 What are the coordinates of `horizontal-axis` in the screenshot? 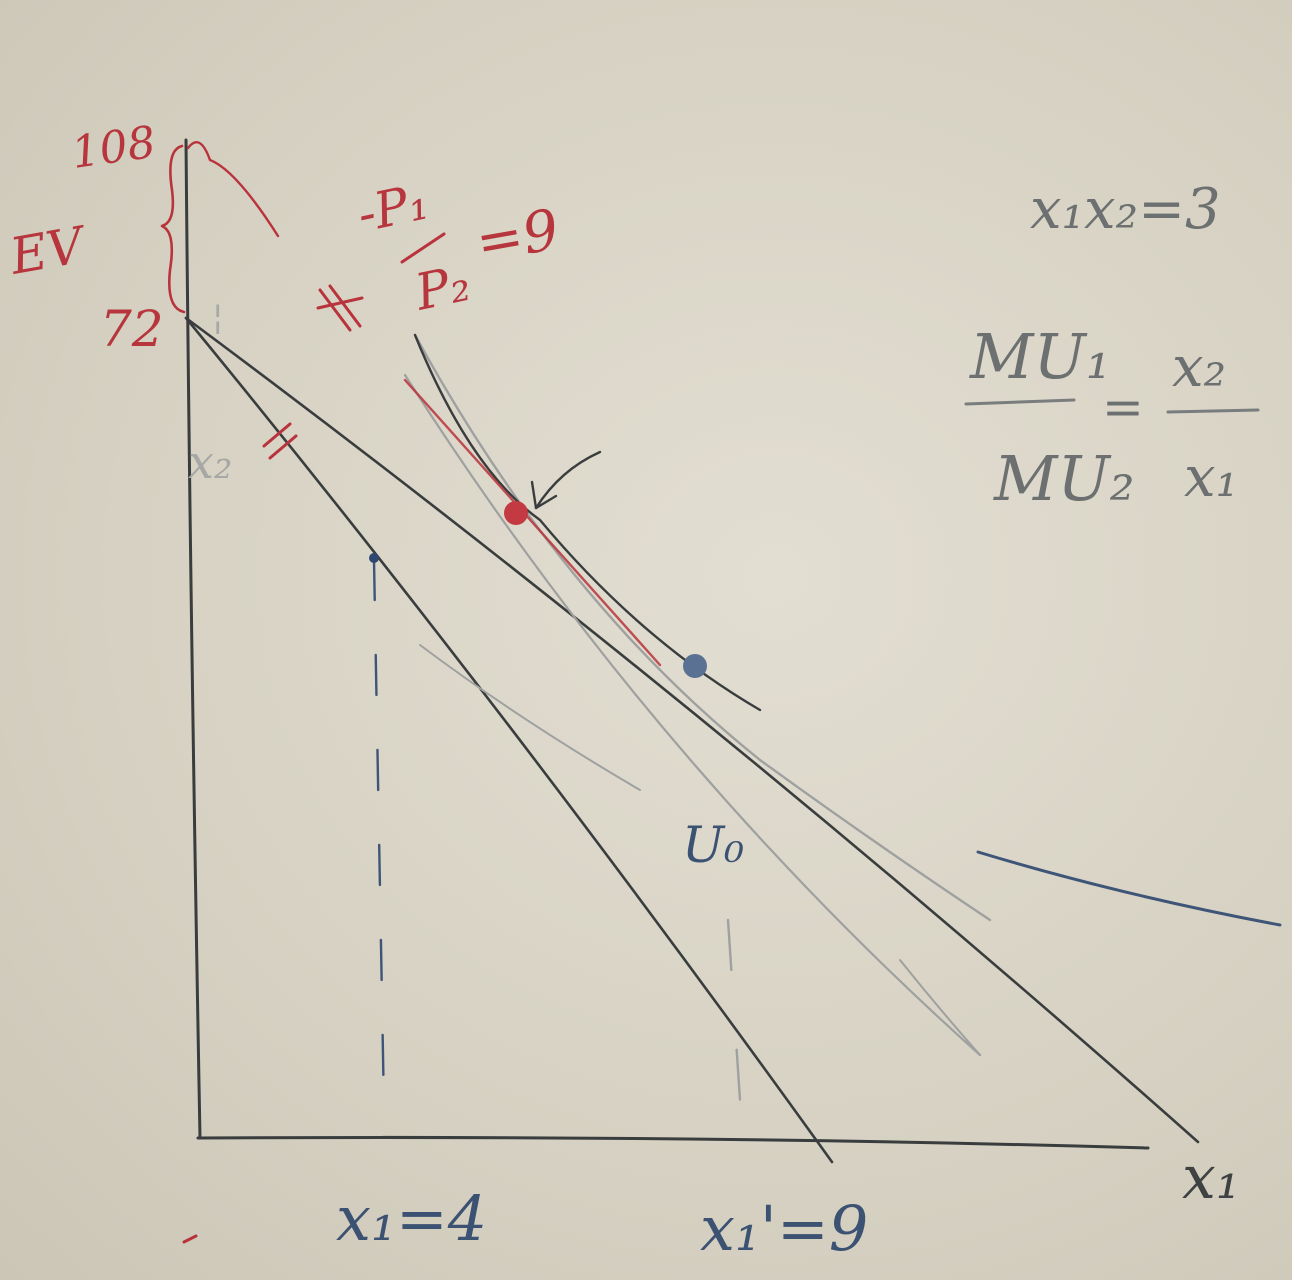 It's located at (673, 1142).